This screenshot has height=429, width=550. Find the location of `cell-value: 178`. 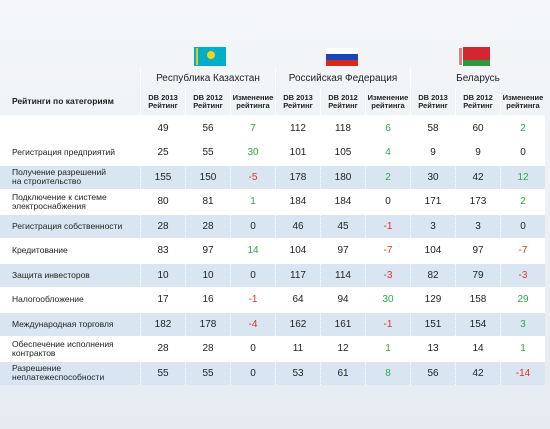

cell-value: 178 is located at coordinates (208, 324).